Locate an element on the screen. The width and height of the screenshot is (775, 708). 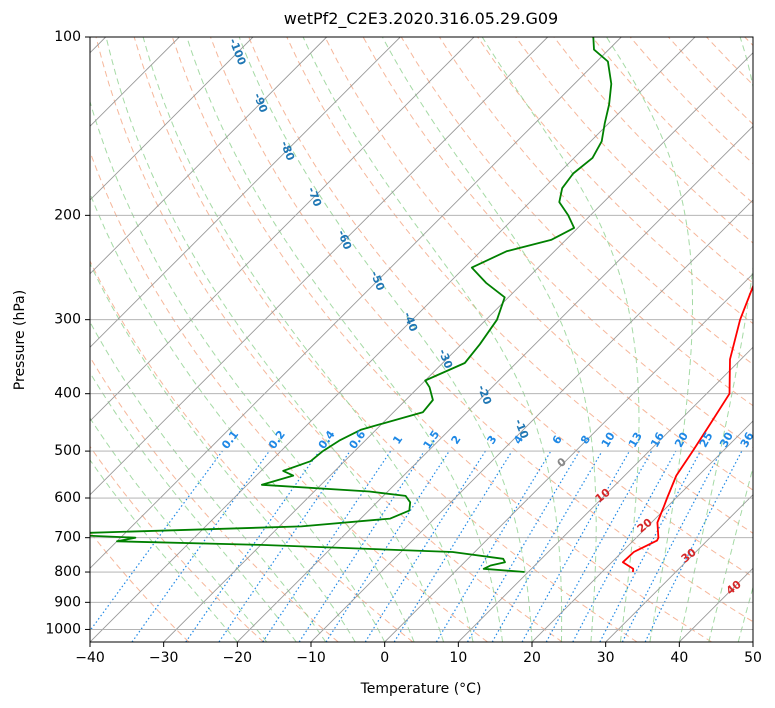
dry-adiabat-label: -50 is located at coordinates (377, 281).